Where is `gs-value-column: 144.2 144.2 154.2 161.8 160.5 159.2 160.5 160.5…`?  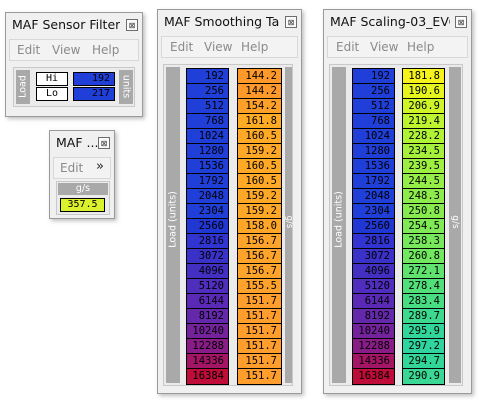
gs-value-column: 144.2 144.2 154.2 161.8 160.5 159.2 160.5 160.5… is located at coordinates (259, 226).